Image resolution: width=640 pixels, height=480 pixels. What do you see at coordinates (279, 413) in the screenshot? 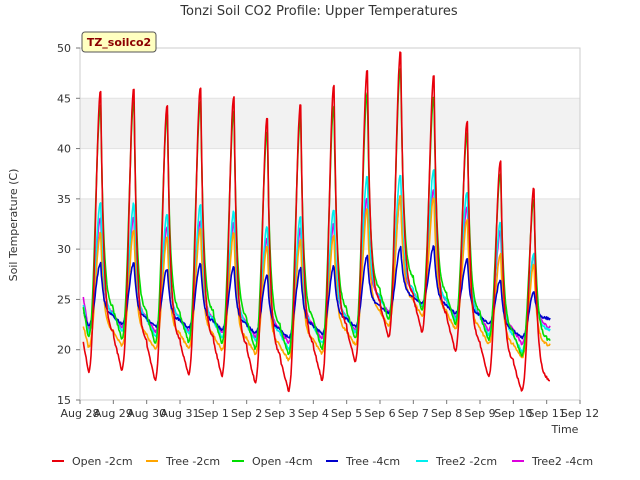
I see `x-tick-label: Sep 3` at bounding box center [279, 413].